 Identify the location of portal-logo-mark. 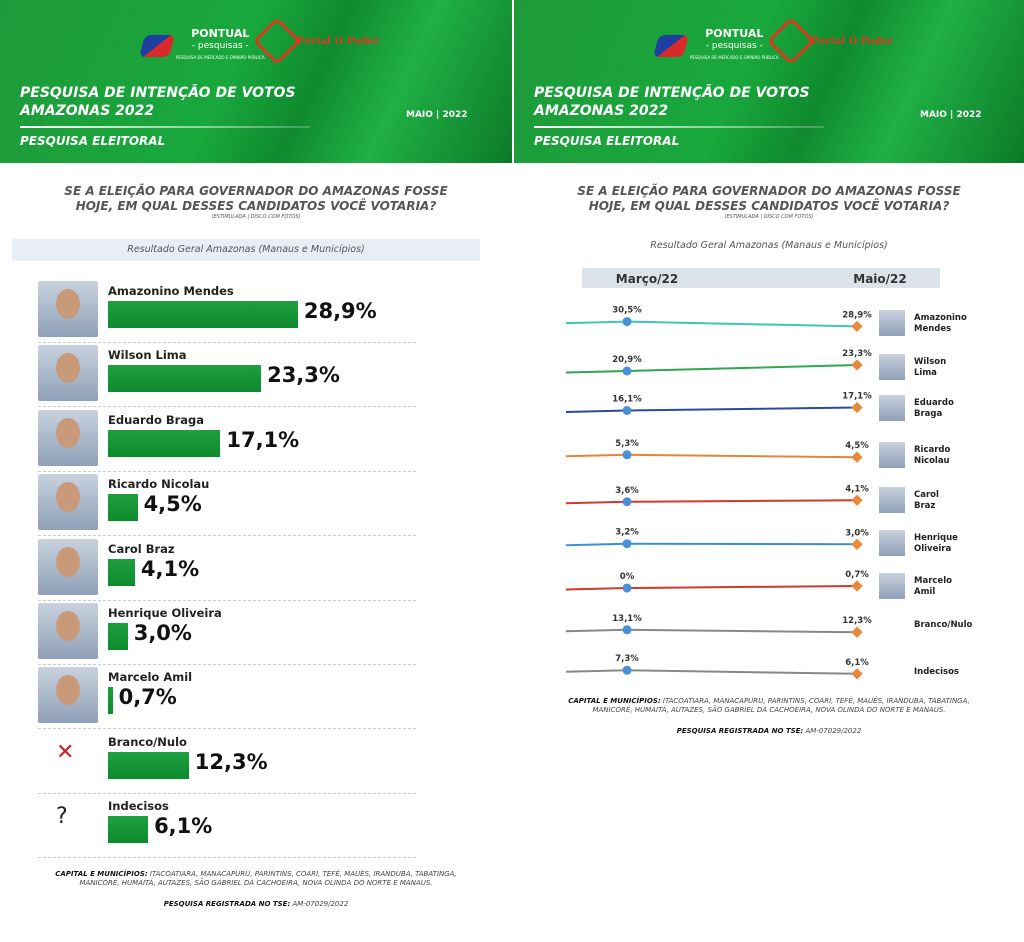
(277, 41).